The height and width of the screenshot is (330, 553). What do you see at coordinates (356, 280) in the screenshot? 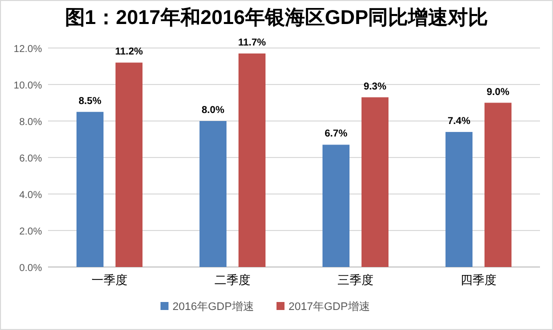
I see `x-tick-label: 三季度` at bounding box center [356, 280].